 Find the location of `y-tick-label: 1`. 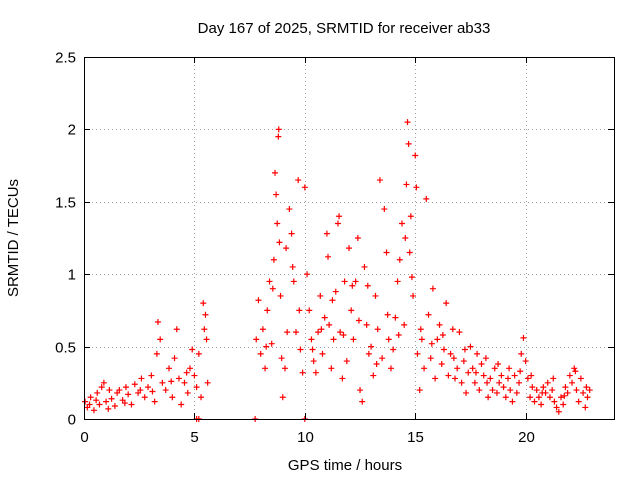

y-tick-label: 1 is located at coordinates (72, 275).